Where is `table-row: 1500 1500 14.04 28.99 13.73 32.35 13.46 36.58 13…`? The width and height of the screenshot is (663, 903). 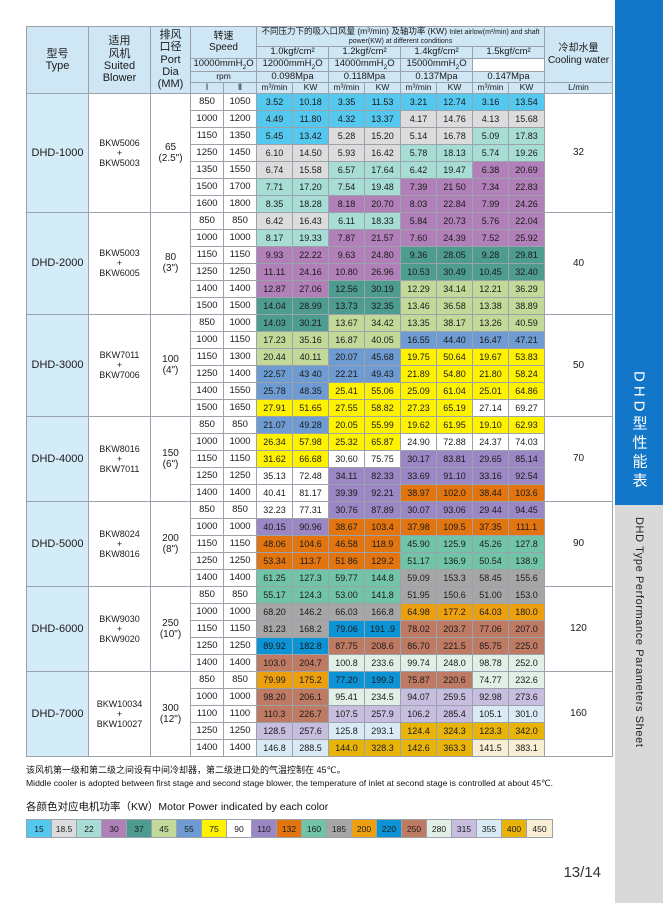
table-row: 1500 1500 14.04 28.99 13.73 32.35 13.46 36.58 13… is located at coordinates (320, 305).